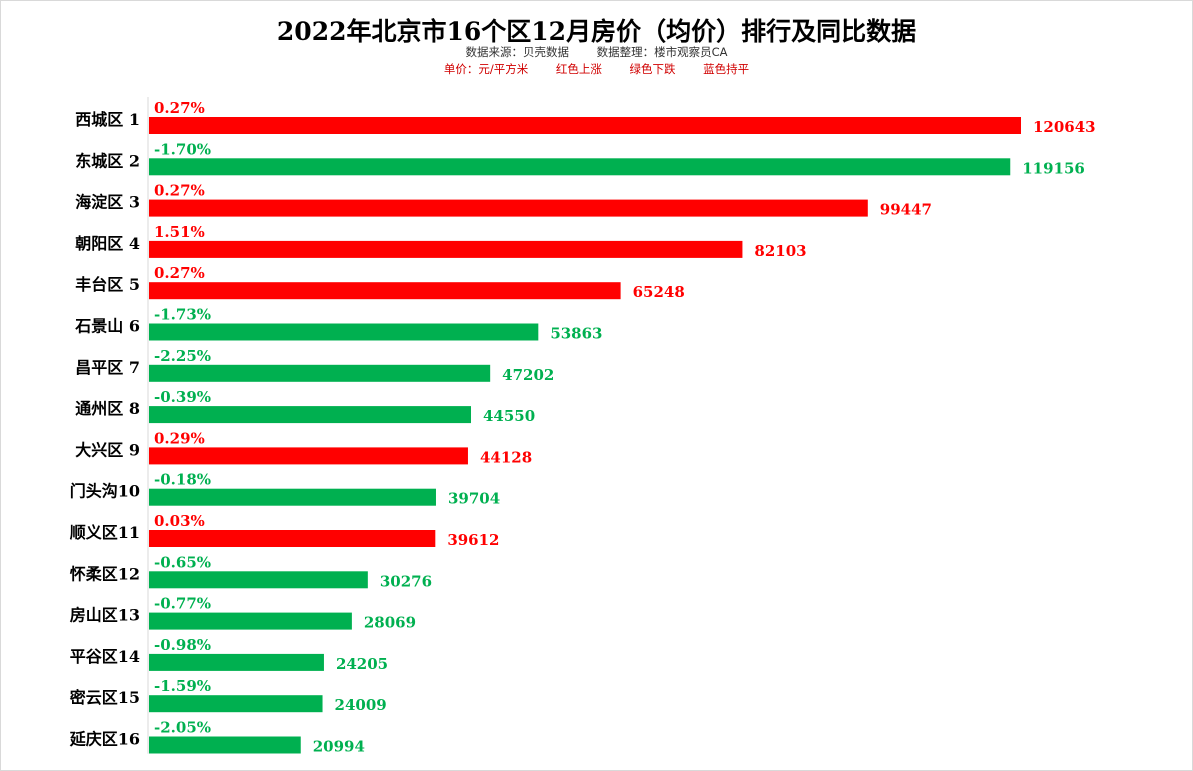  I want to click on value-label: 44128, so click(506, 457).